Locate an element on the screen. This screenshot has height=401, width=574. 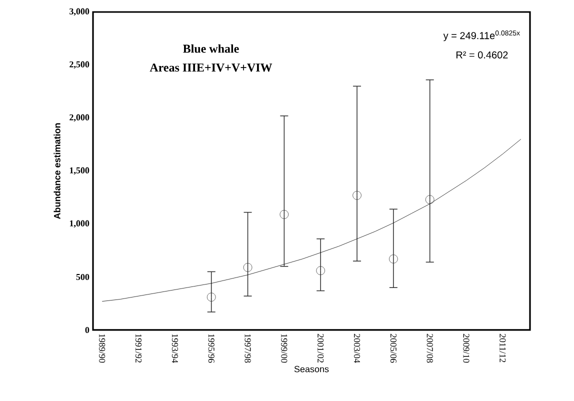
x-tick-label: 1997/98 is located at coordinates (247, 348).